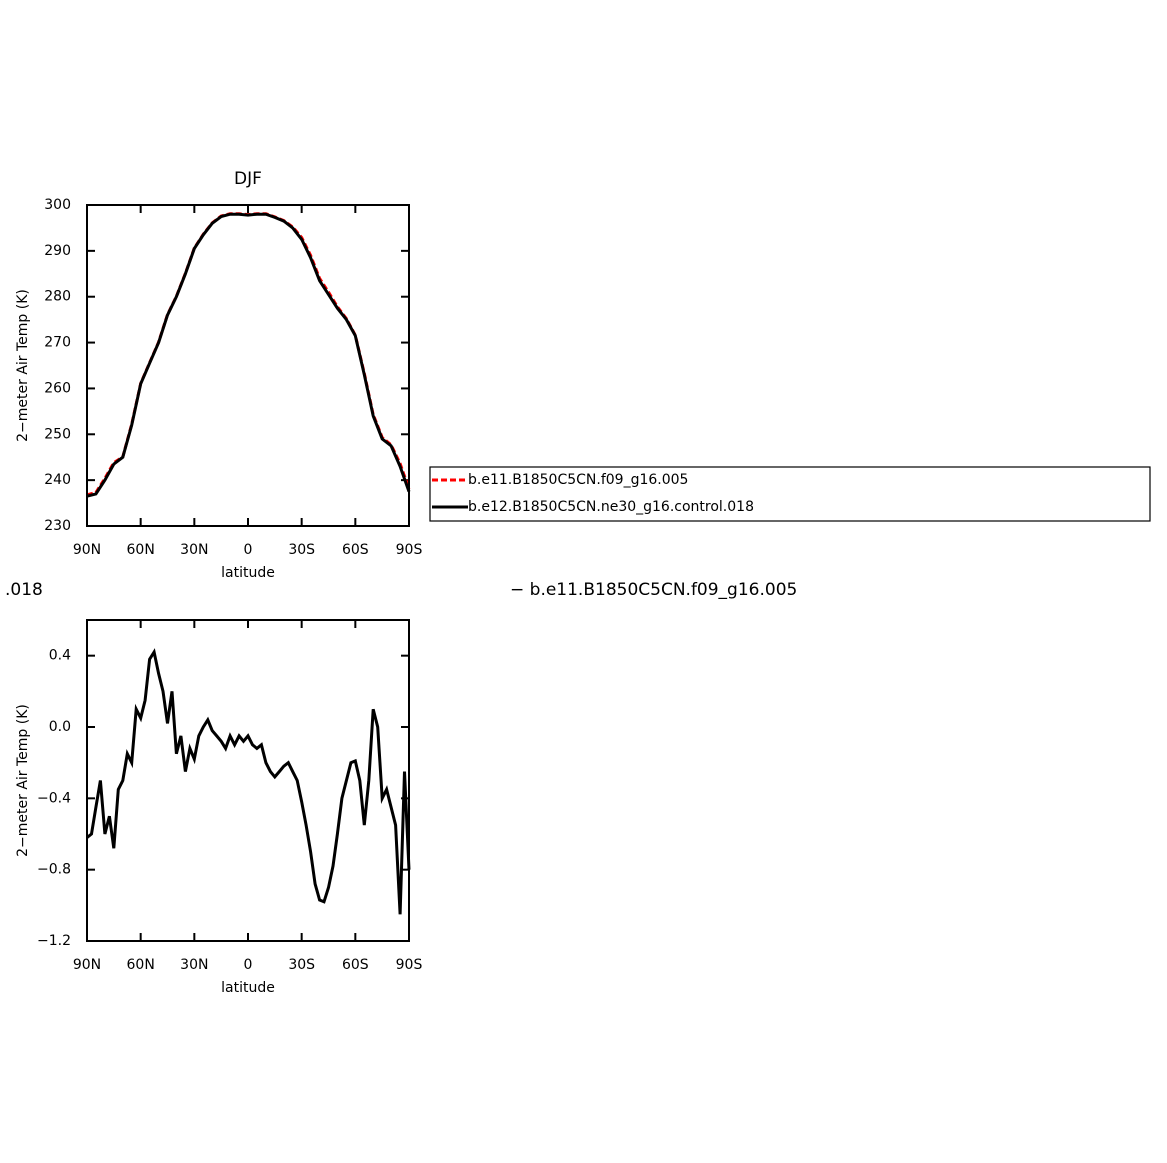  Describe the element at coordinates (57, 434) in the screenshot. I see `y-tick-label: 250` at that location.